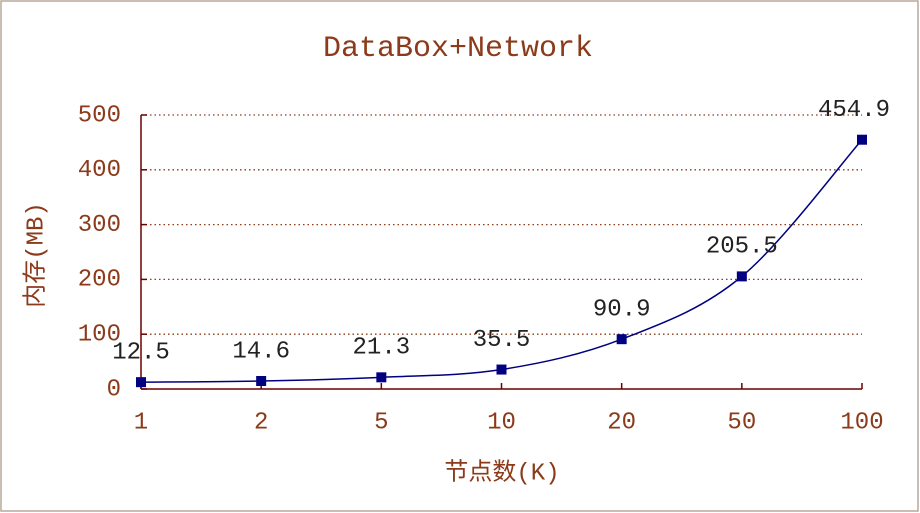 The height and width of the screenshot is (513, 920). I want to click on x-tick-label: 10, so click(501, 422).